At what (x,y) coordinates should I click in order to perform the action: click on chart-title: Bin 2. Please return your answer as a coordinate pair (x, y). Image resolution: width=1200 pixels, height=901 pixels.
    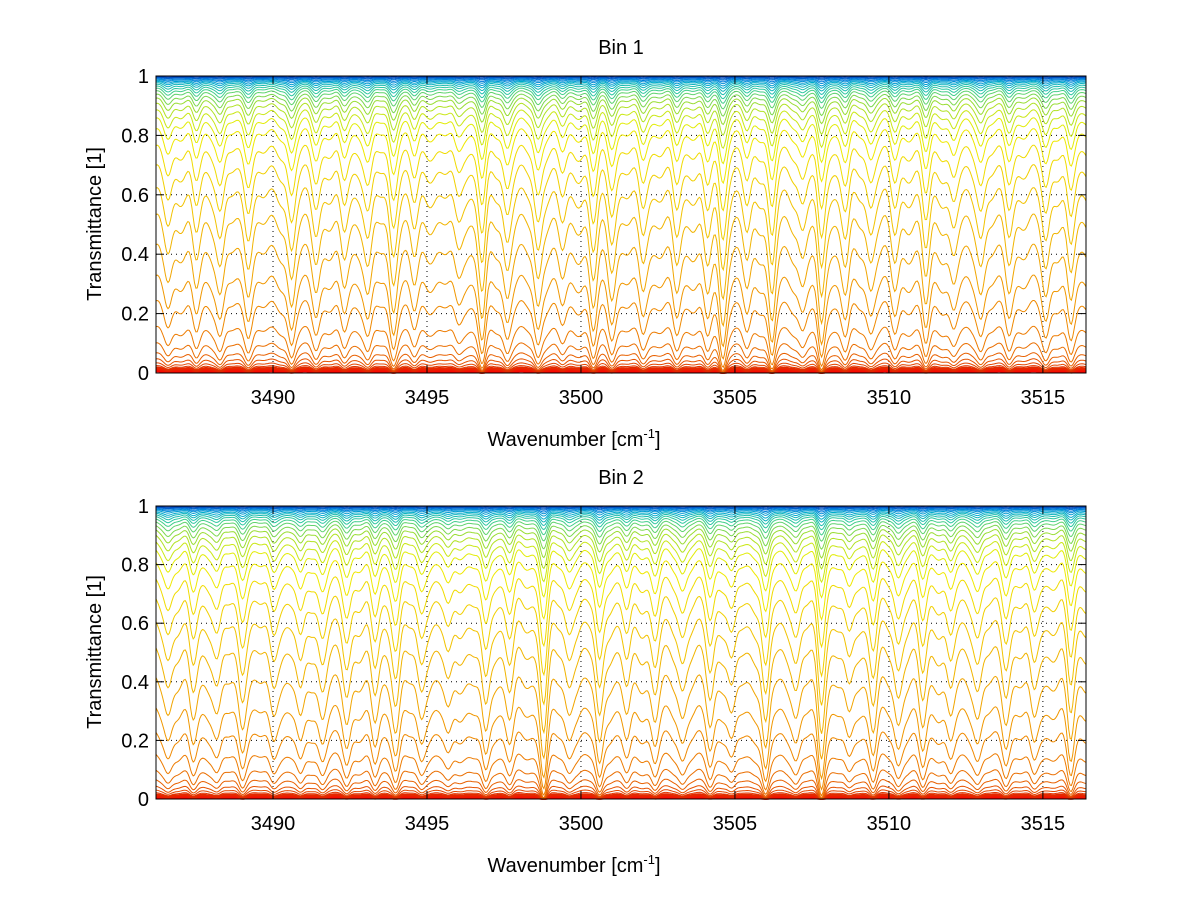
    Looking at the image, I should click on (621, 478).